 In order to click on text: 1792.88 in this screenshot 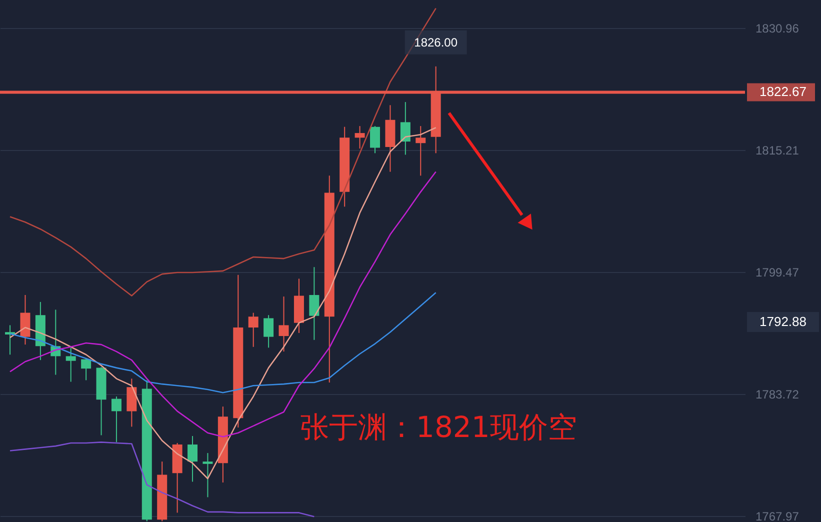, I will do `click(783, 321)`.